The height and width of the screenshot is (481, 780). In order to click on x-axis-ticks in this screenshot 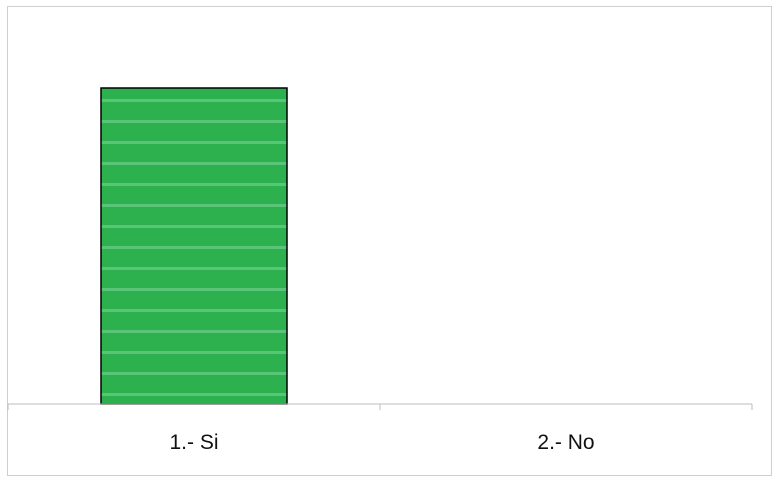, I will do `click(380, 407)`.